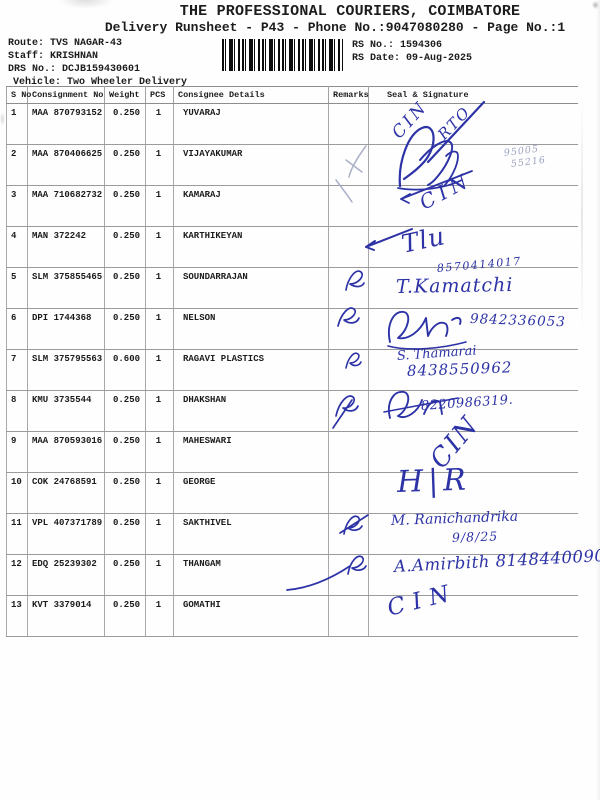 The height and width of the screenshot is (800, 600). Describe the element at coordinates (66, 329) in the screenshot. I see `cell-consignment: DPI 1744368` at that location.